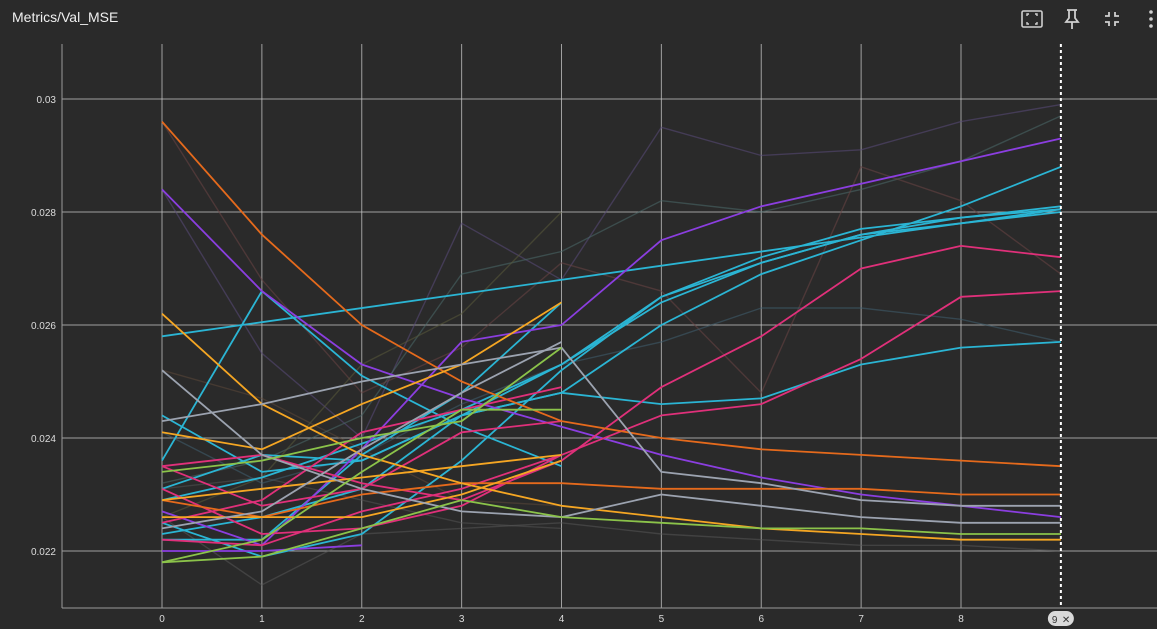  I want to click on pin-button, so click(1072, 19).